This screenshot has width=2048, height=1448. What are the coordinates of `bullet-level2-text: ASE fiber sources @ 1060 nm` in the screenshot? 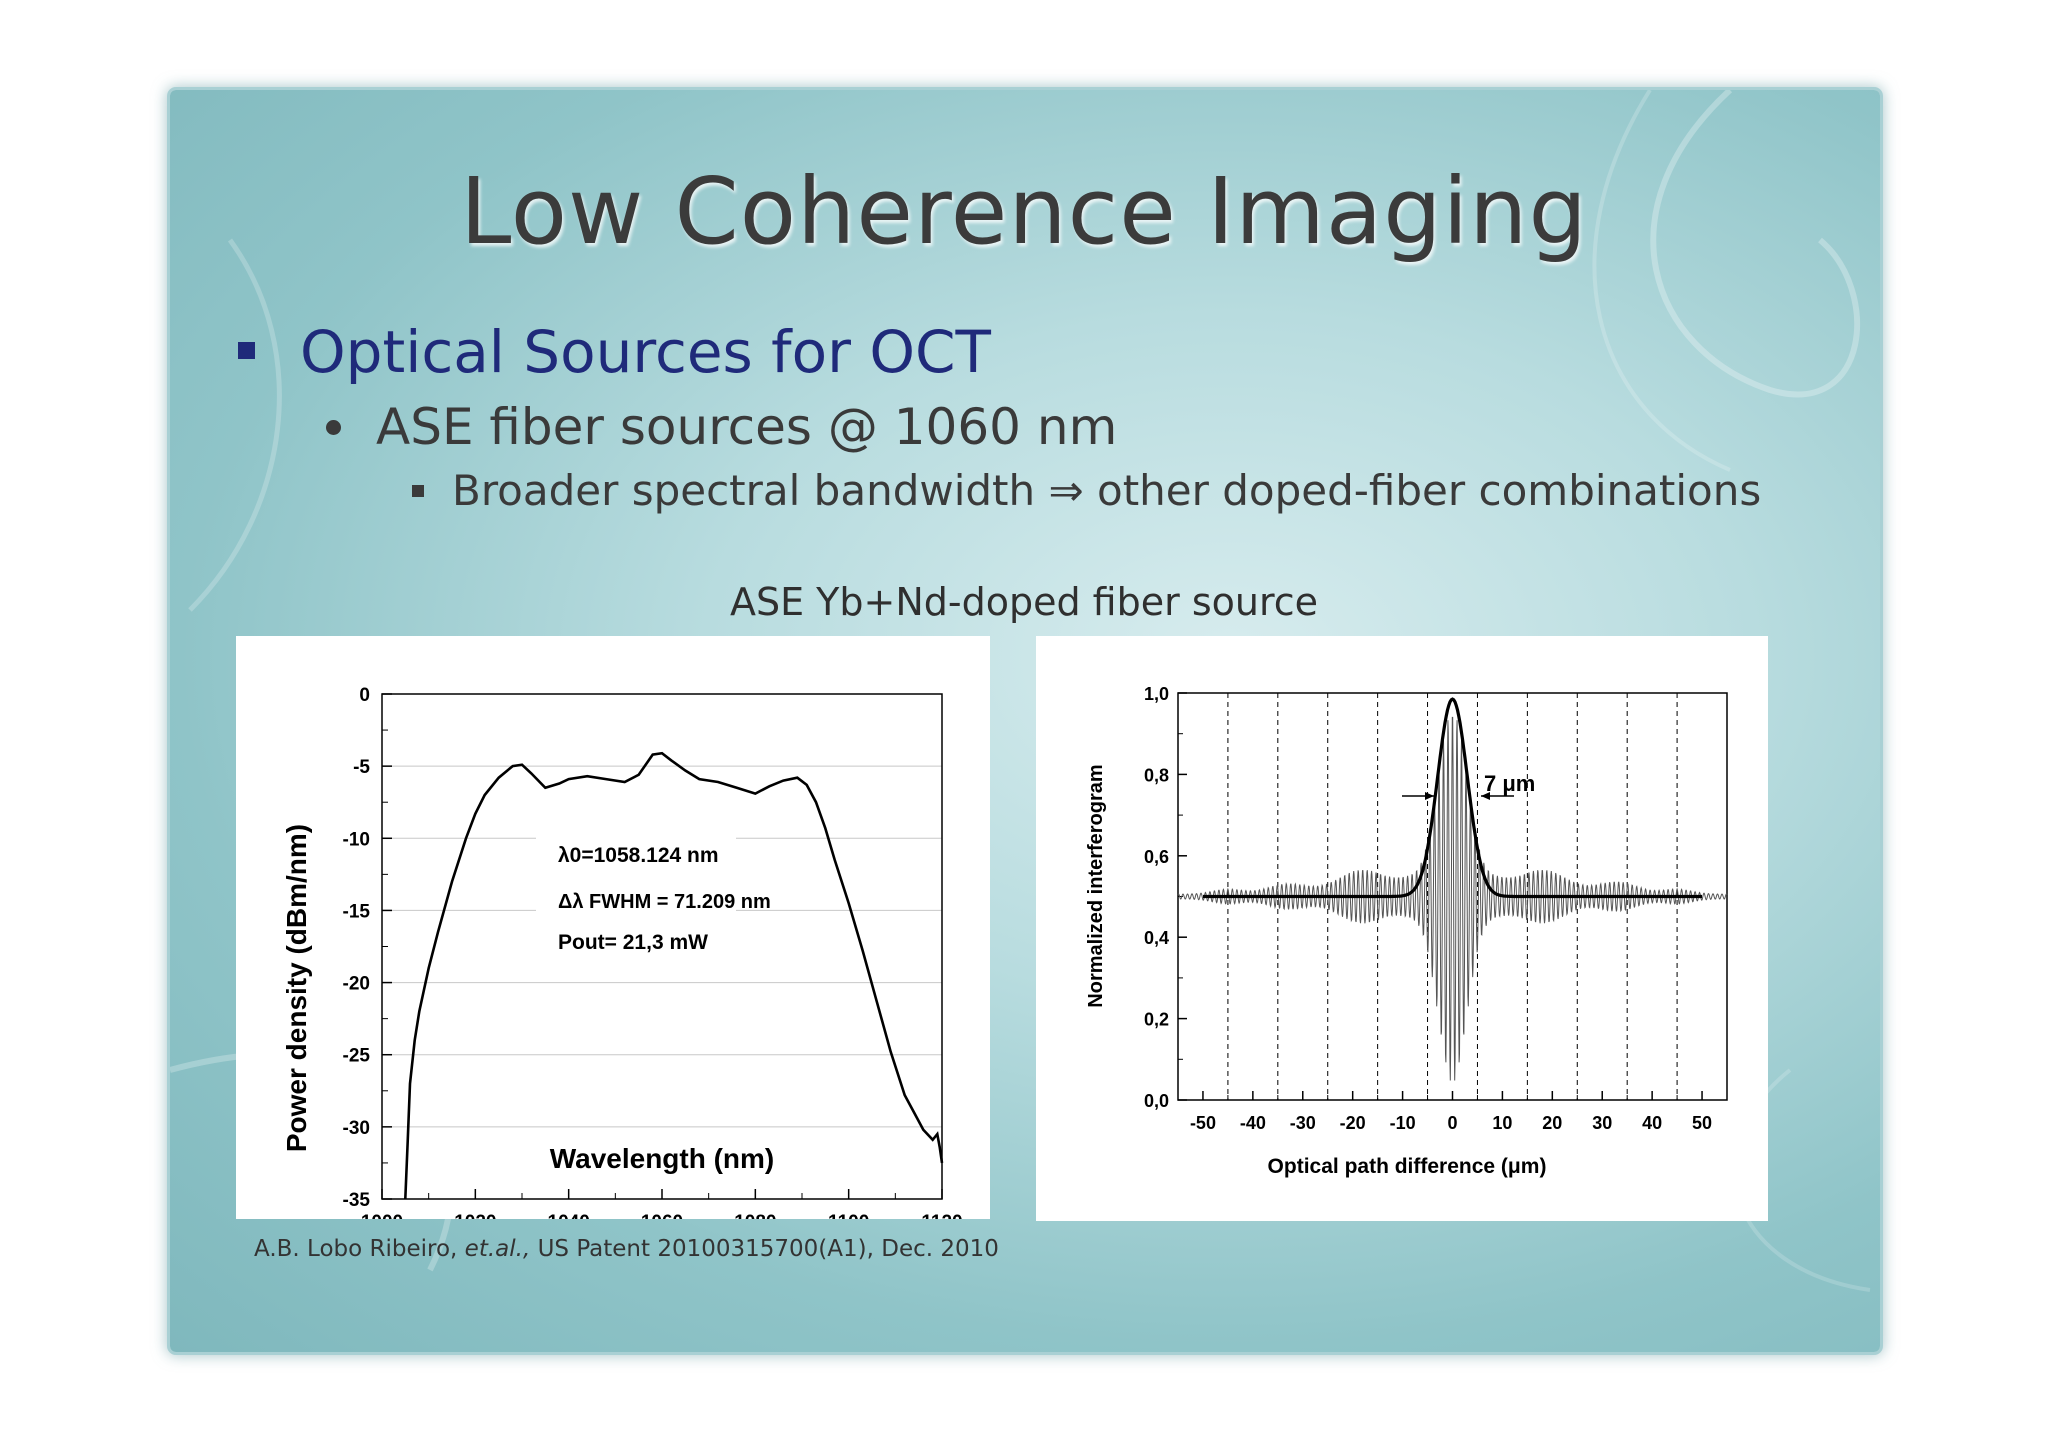 It's located at (747, 427).